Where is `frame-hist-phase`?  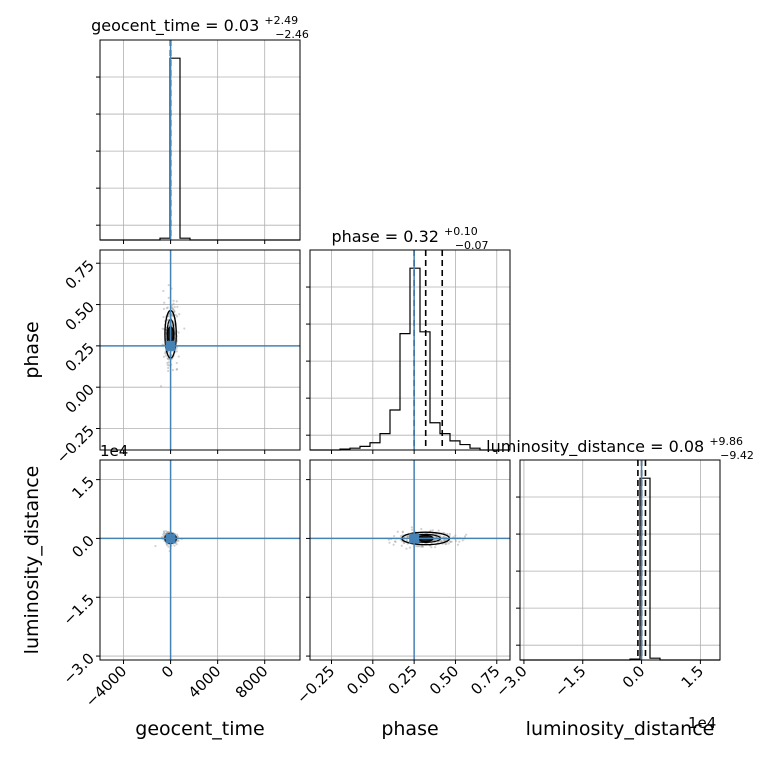
frame-hist-phase is located at coordinates (410, 350).